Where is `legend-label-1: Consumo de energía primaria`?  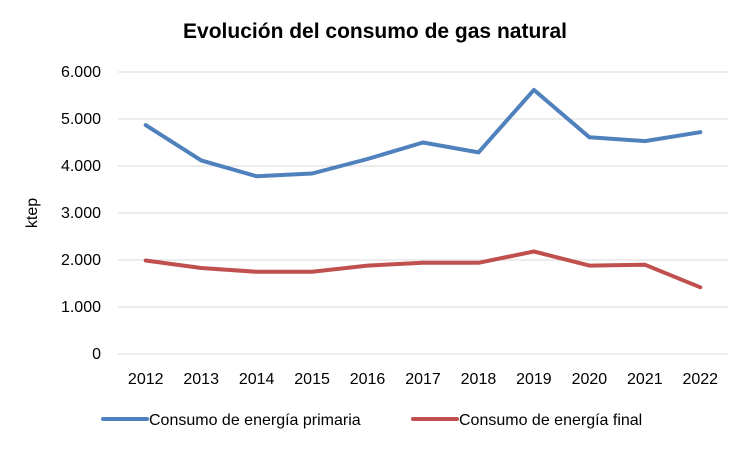
legend-label-1: Consumo de energía primaria is located at coordinates (255, 420).